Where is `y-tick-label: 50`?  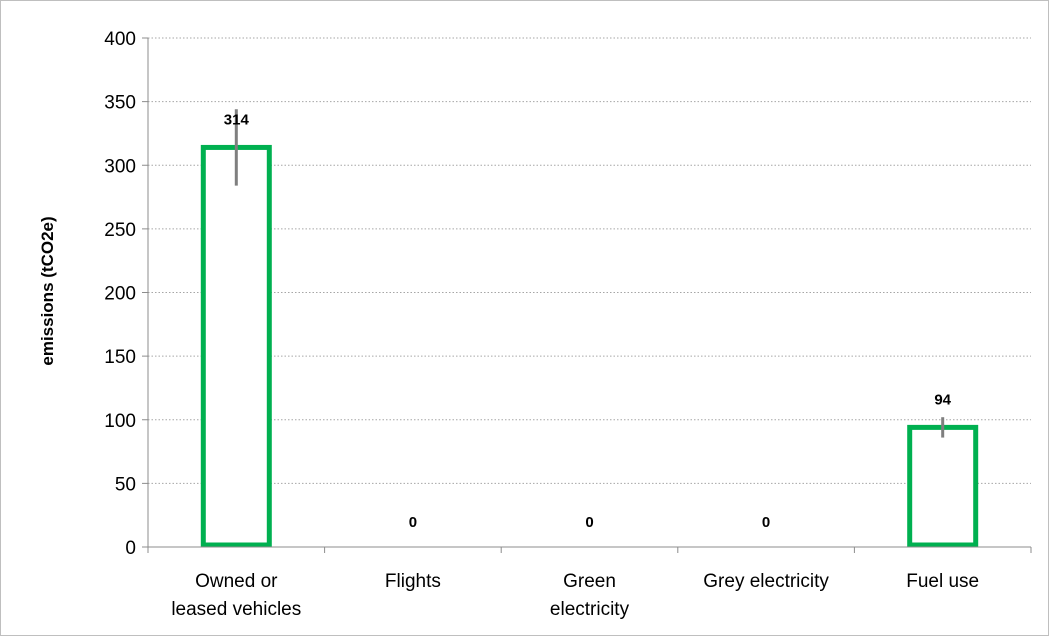 y-tick-label: 50 is located at coordinates (125, 484).